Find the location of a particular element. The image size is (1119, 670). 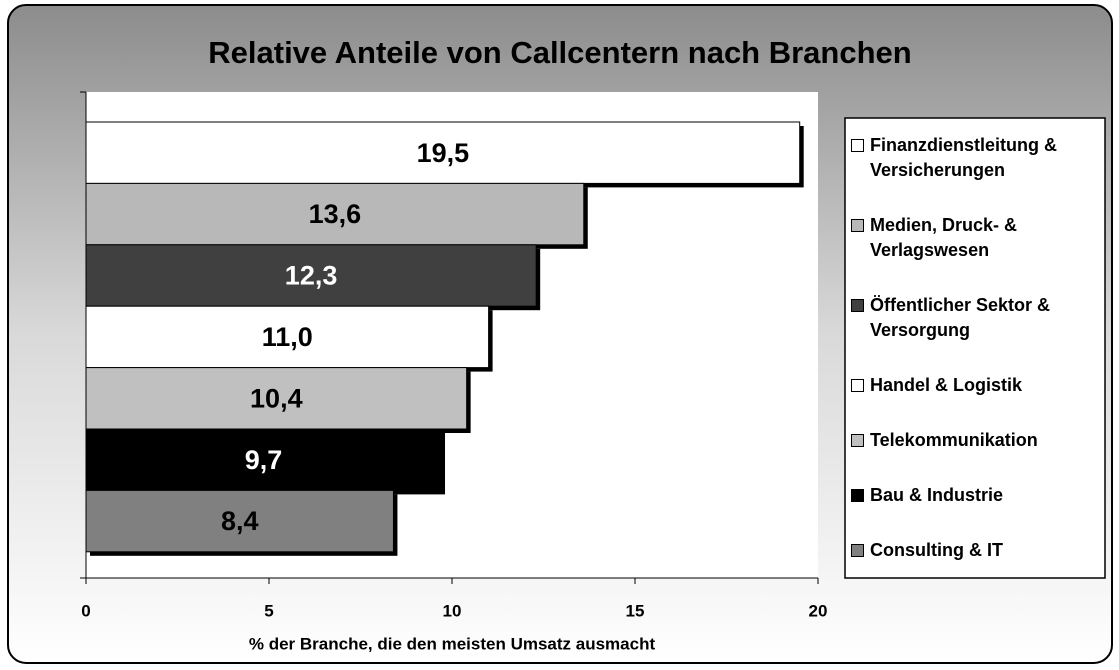

value-label: 8,4 is located at coordinates (240, 521).